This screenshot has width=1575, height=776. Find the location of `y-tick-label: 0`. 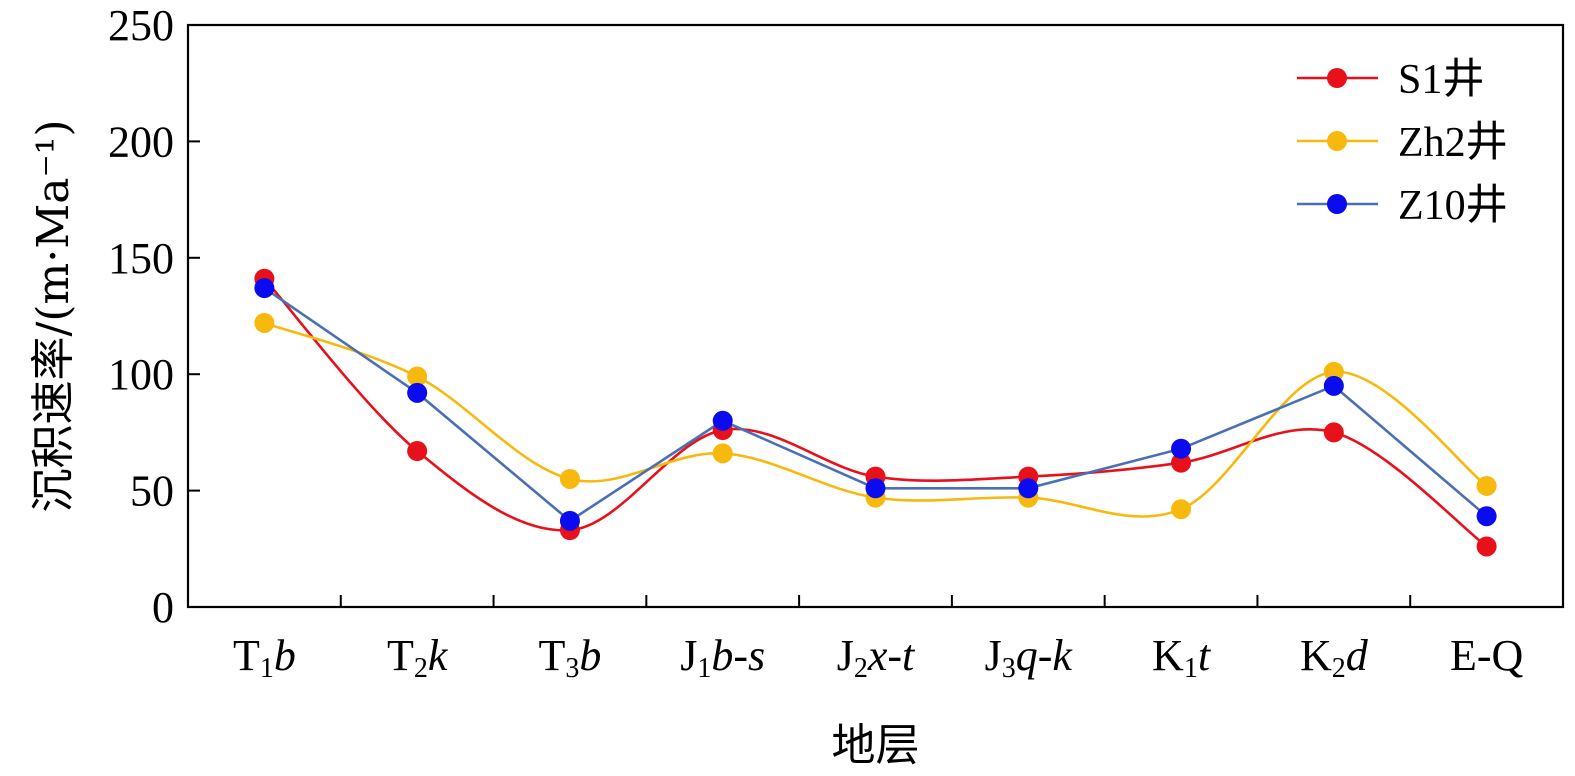

y-tick-label: 0 is located at coordinates (163, 607).